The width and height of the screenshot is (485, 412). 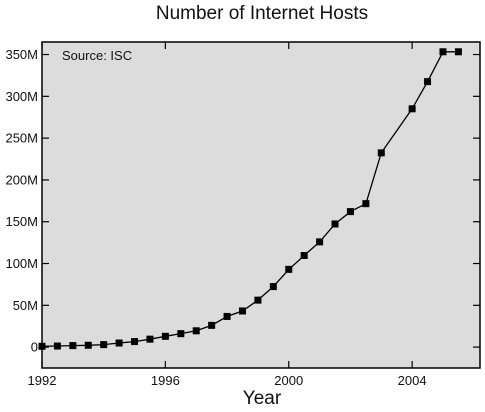 What do you see at coordinates (21, 138) in the screenshot?
I see `y-tick-label: 250M` at bounding box center [21, 138].